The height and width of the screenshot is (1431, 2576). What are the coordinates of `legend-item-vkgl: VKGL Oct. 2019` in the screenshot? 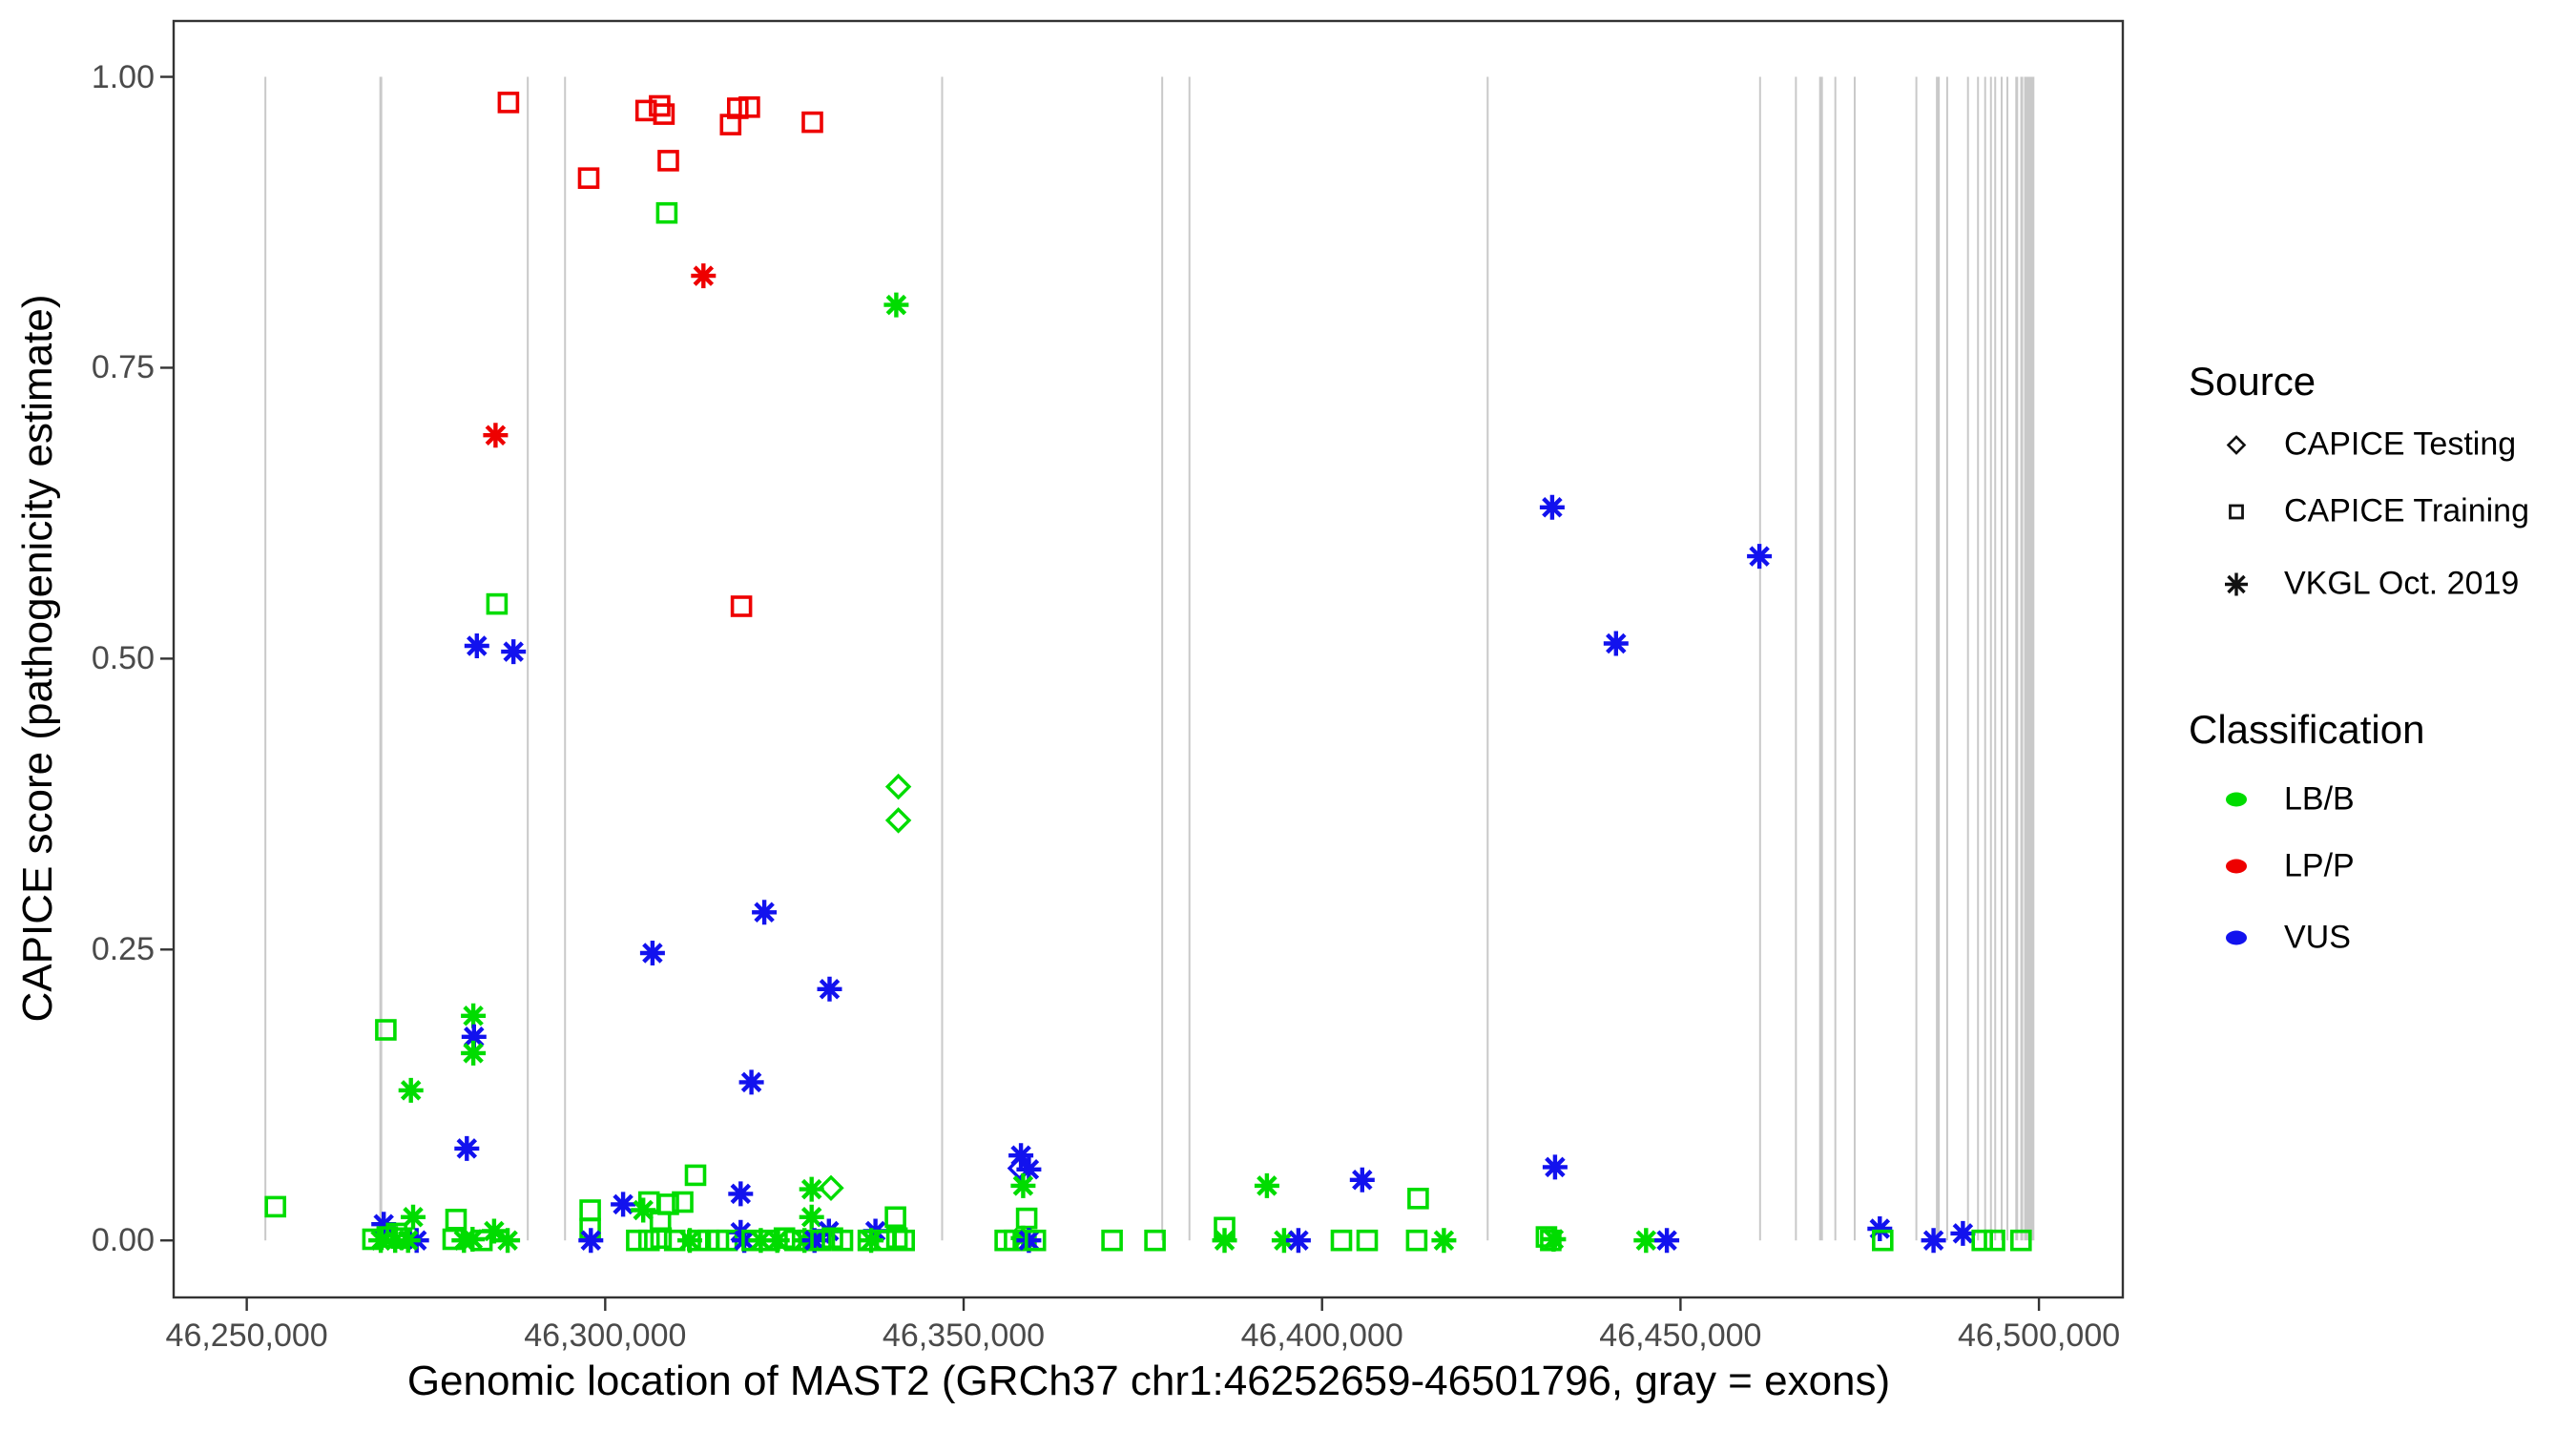 It's located at (2354, 584).